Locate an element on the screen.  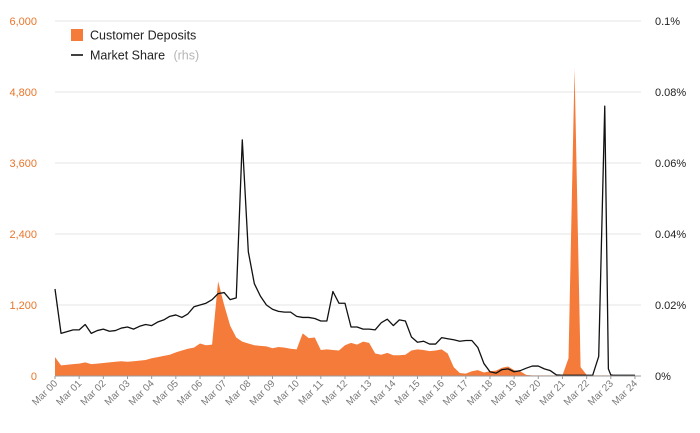
y-left-tick-label: 3,600 is located at coordinates (23, 164).